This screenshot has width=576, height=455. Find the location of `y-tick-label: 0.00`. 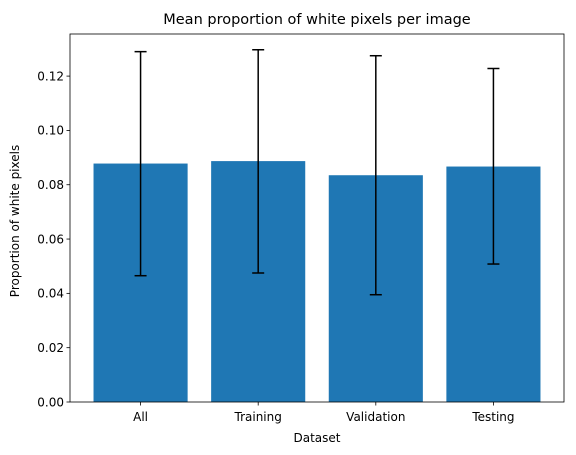

y-tick-label: 0.00 is located at coordinates (50, 402).